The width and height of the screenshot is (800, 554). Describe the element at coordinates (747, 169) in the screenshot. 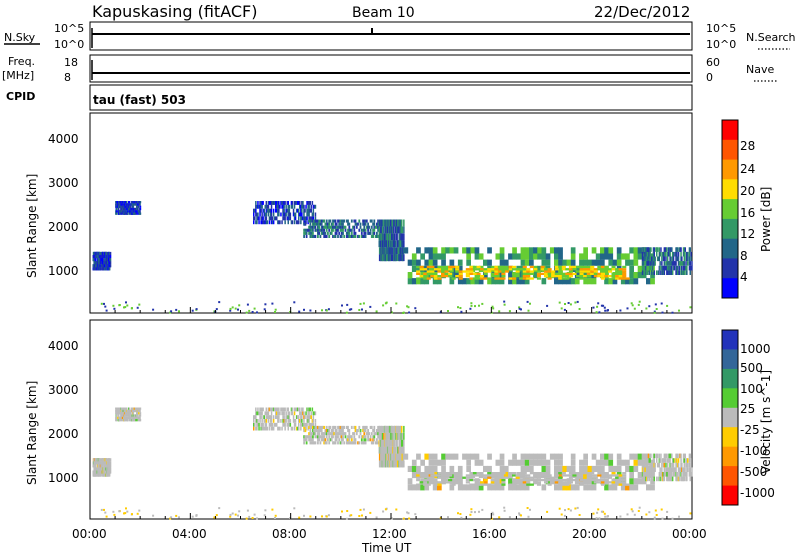

I see `power-tick-24: 24` at that location.